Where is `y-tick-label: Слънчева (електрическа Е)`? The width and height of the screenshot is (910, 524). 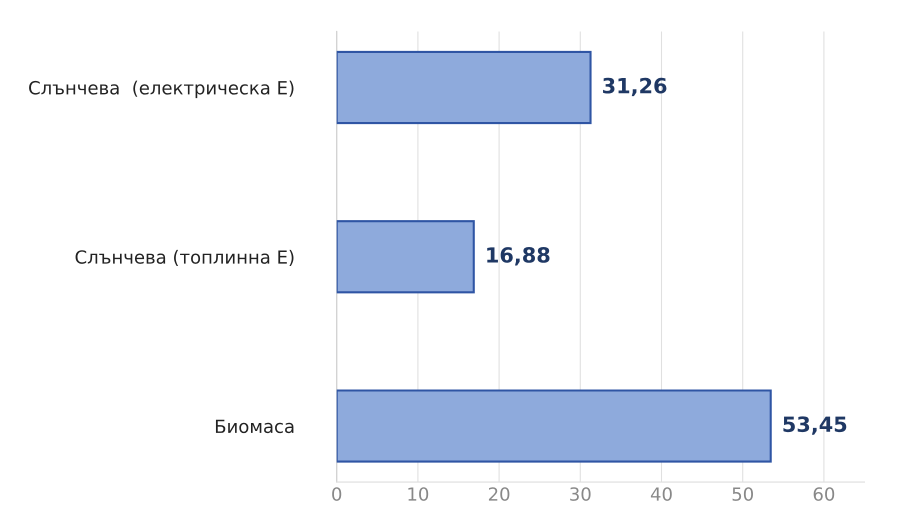 y-tick-label: Слънчева (електрическа Е) is located at coordinates (161, 89).